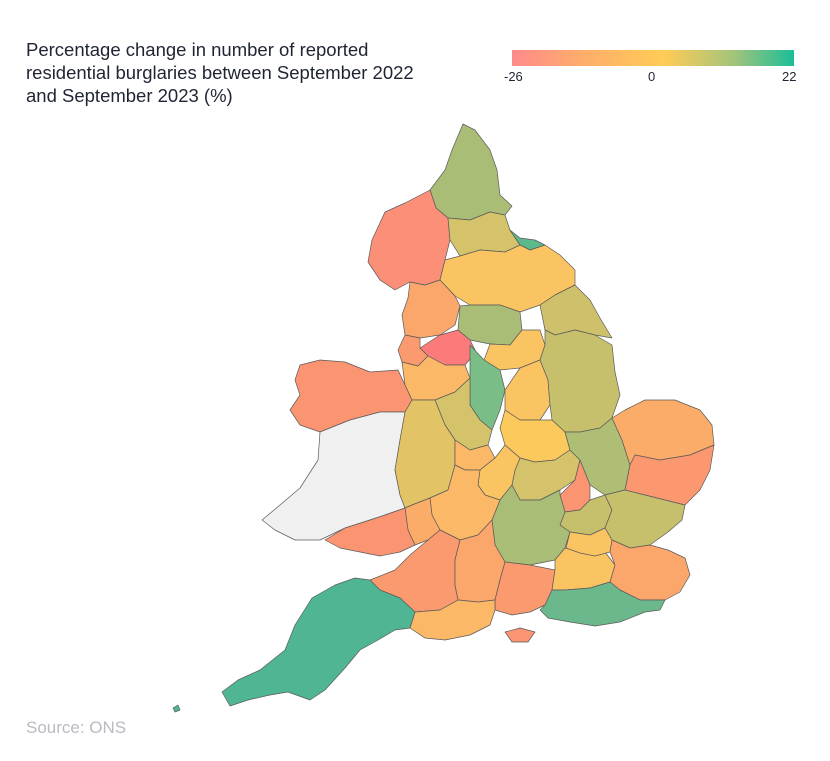 The image size is (830, 761). Describe the element at coordinates (580, 381) in the screenshot. I see `region-lincolnshire` at that location.